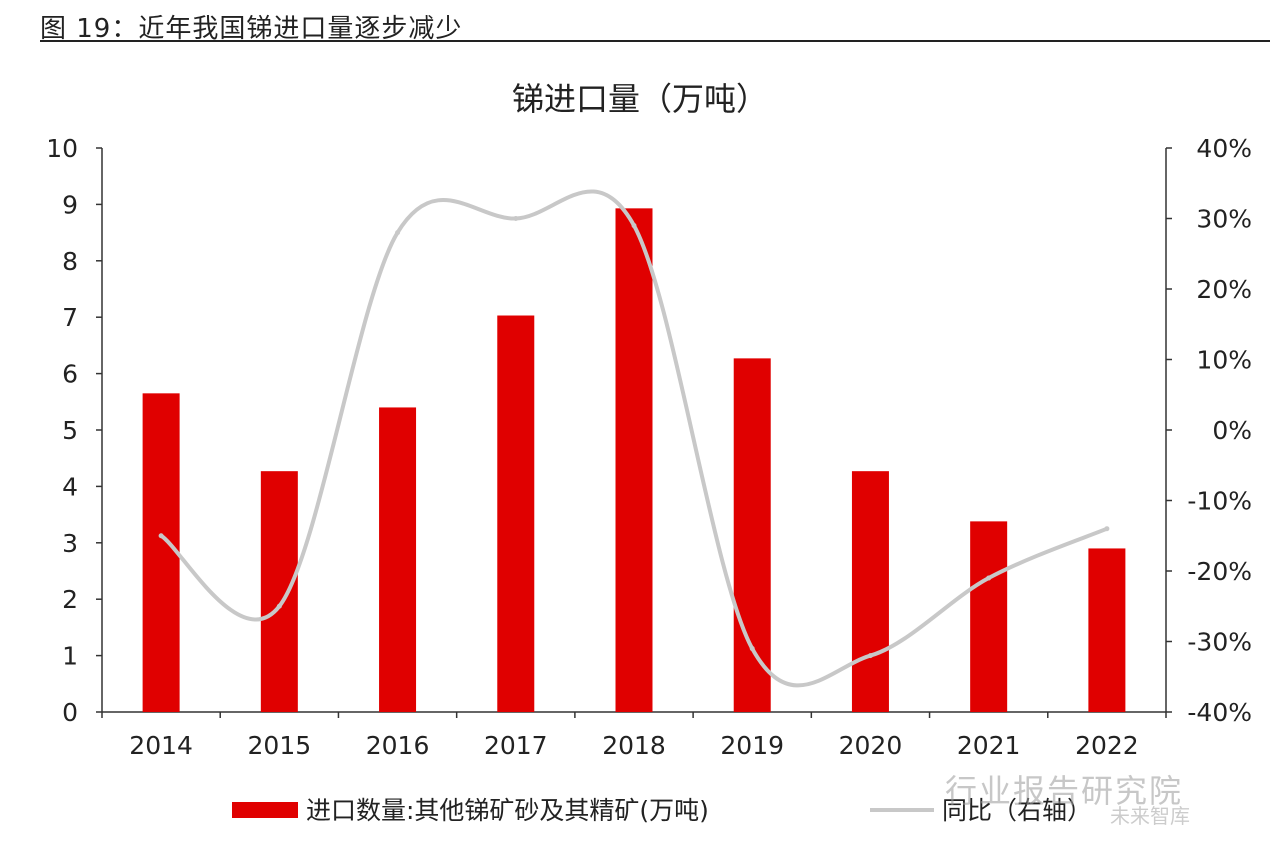  What do you see at coordinates (251, 29) in the screenshot?
I see `figure-caption: 图 19：近年我国锑进口量逐步减少` at bounding box center [251, 29].